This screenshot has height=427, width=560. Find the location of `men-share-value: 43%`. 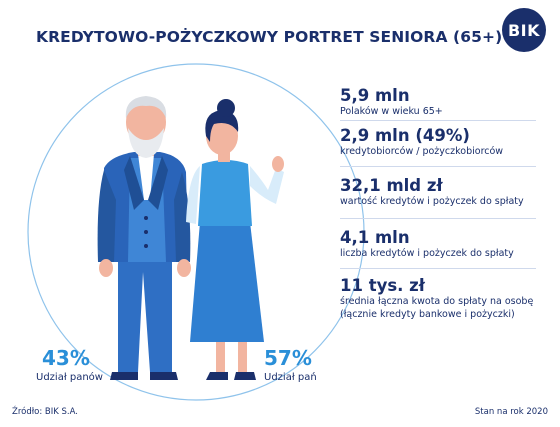

men-share-value: 43% is located at coordinates (66, 358).